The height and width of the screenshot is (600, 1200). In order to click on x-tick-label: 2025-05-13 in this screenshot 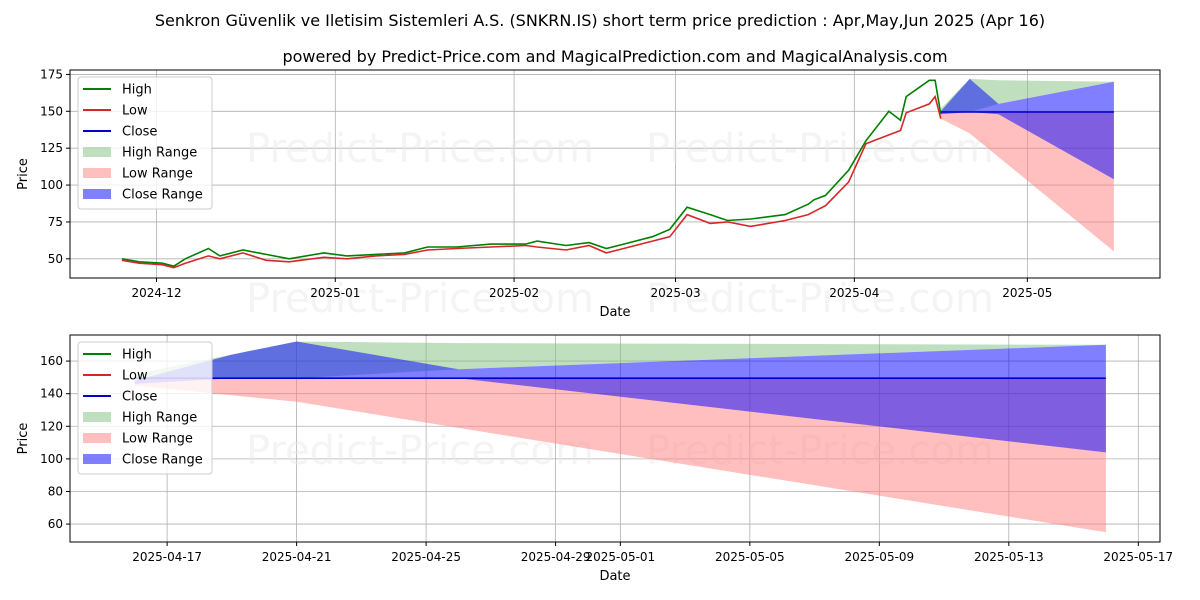, I will do `click(1009, 557)`.